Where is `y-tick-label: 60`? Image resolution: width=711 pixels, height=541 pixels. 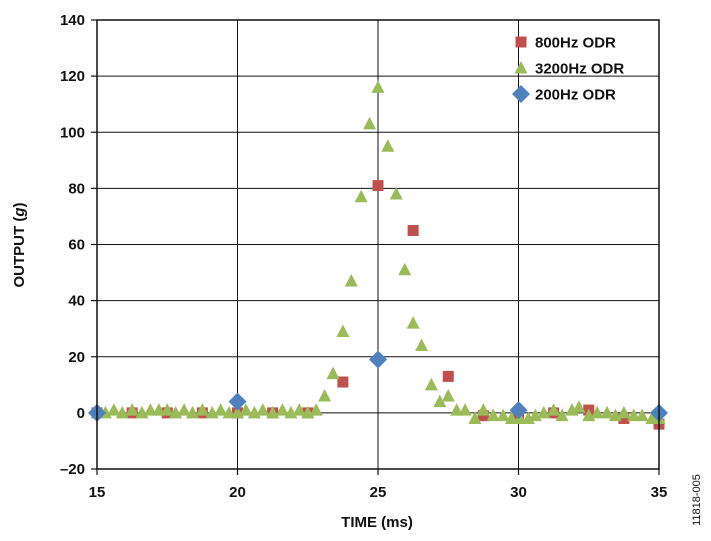 y-tick-label: 60 is located at coordinates (76, 245).